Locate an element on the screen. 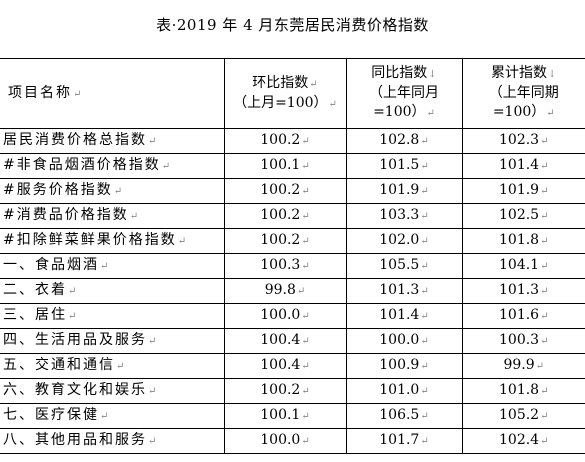 Image resolution: width=585 pixels, height=462 pixels. row-yoy-cell: 101.3↵ is located at coordinates (404, 291).